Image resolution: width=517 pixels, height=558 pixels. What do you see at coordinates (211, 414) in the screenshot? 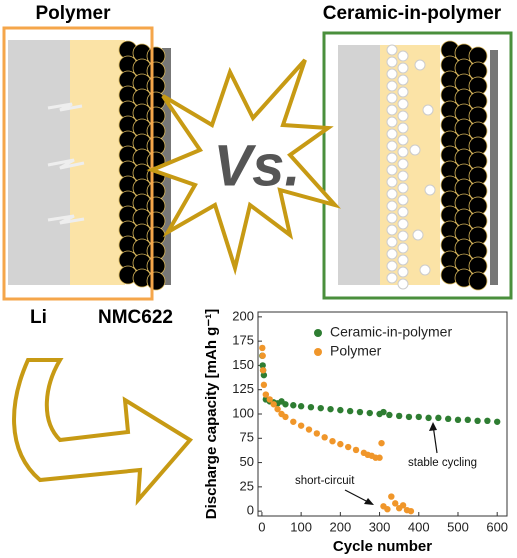
I see `y-axis-title: Discharge capacity [mAh g⁻¹]` at bounding box center [211, 414].